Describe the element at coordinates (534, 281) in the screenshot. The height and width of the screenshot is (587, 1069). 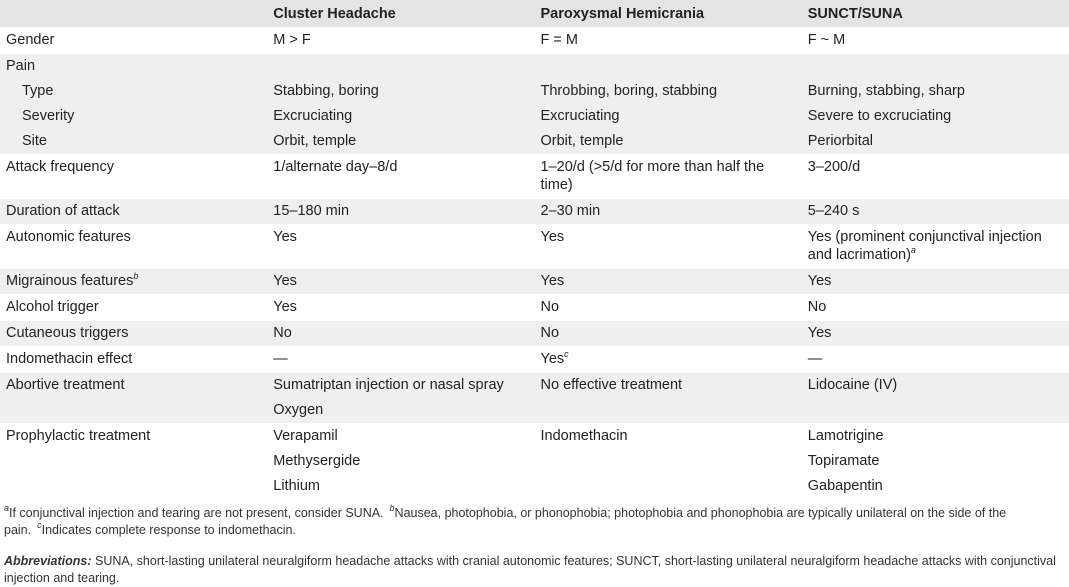
I see `row-group: Migrainous featuresb Yes Yes Yes` at that location.